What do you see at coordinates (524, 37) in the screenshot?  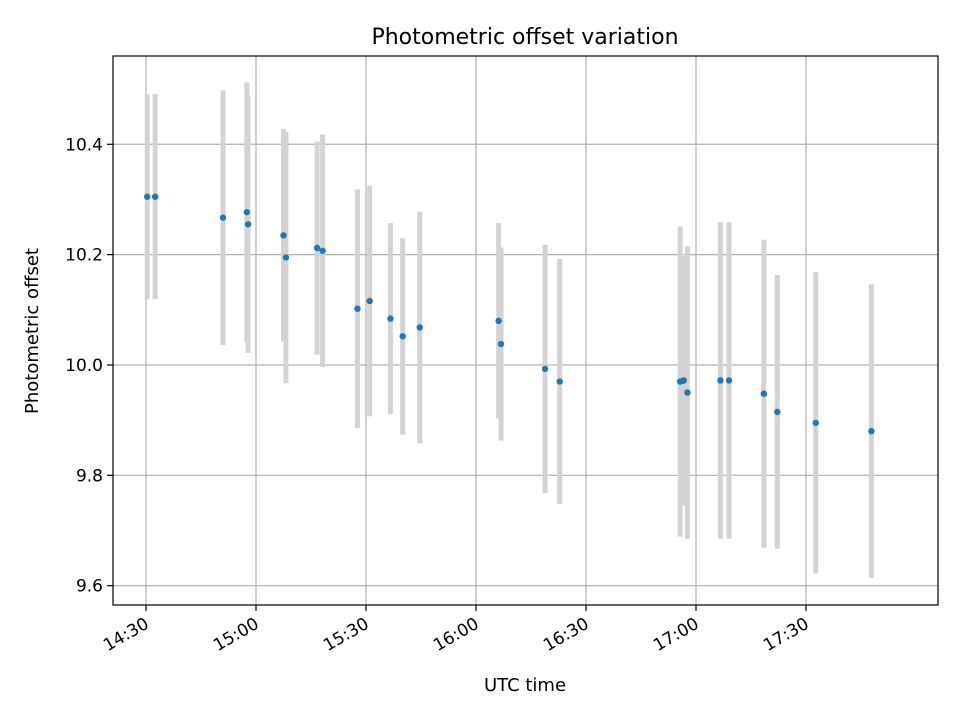 I see `chart-title: Photometric offset variation` at bounding box center [524, 37].